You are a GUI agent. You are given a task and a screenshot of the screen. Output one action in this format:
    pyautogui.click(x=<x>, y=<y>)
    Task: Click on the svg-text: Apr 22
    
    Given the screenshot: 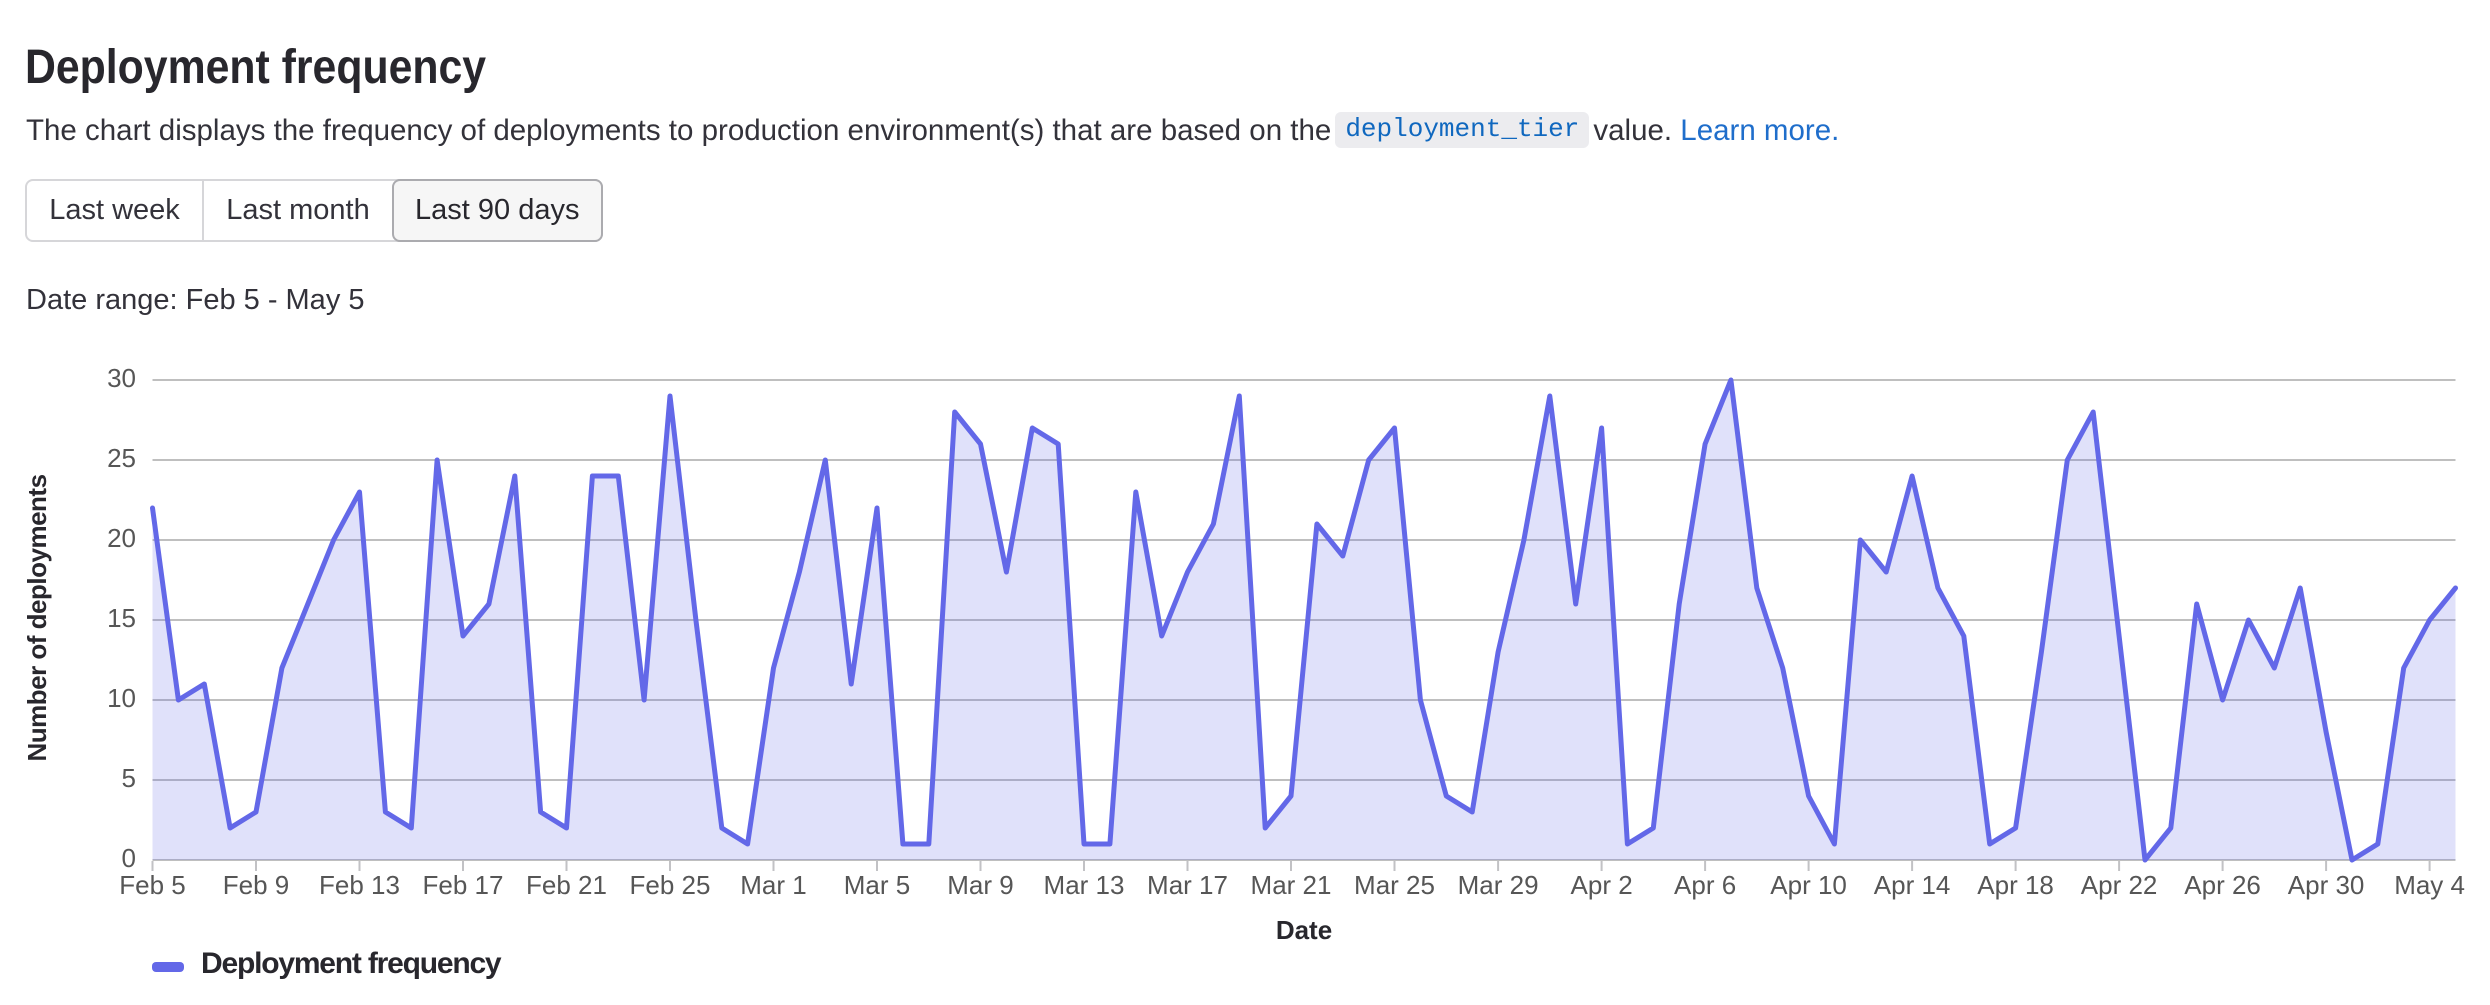 What is the action you would take?
    pyautogui.click(x=2119, y=885)
    